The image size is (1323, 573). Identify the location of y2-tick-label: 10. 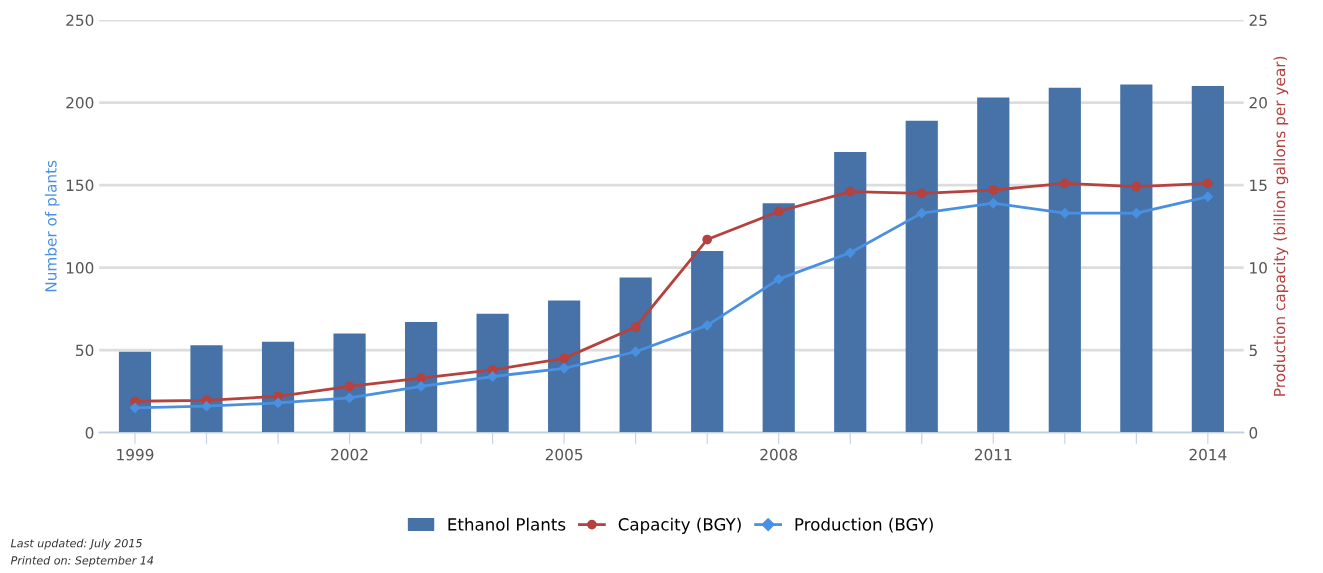
(1258, 268).